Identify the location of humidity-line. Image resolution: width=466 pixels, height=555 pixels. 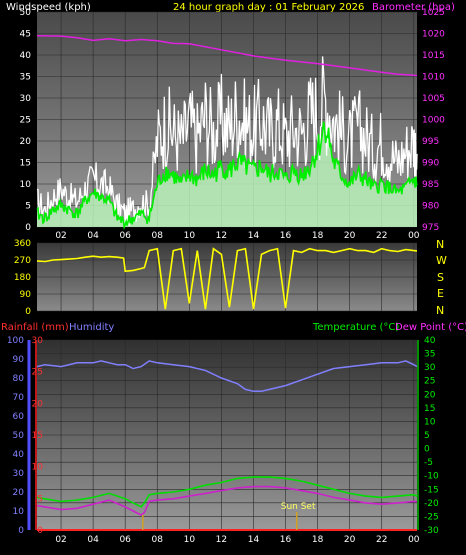
(227, 376).